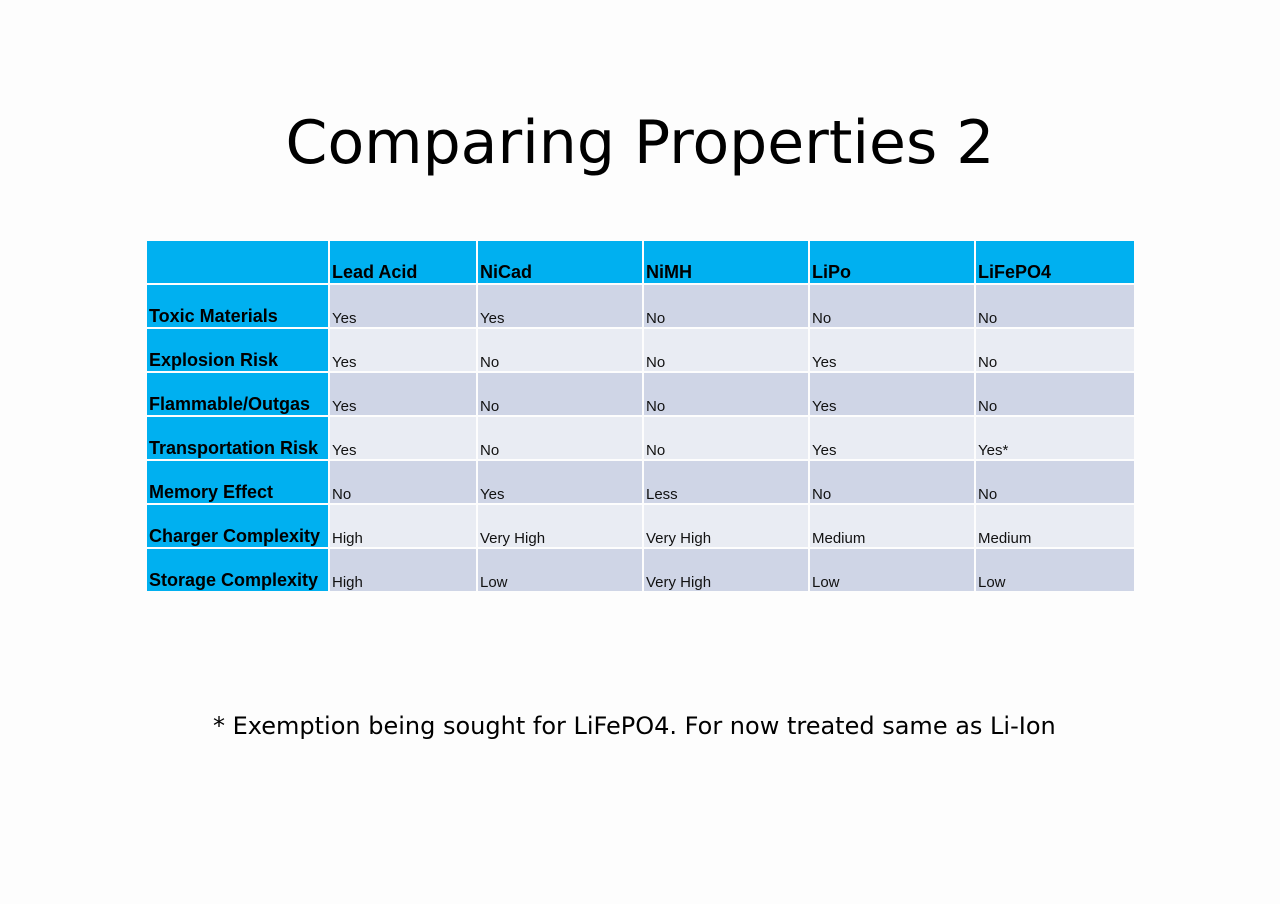  What do you see at coordinates (726, 262) in the screenshot?
I see `column-header: NiMH` at bounding box center [726, 262].